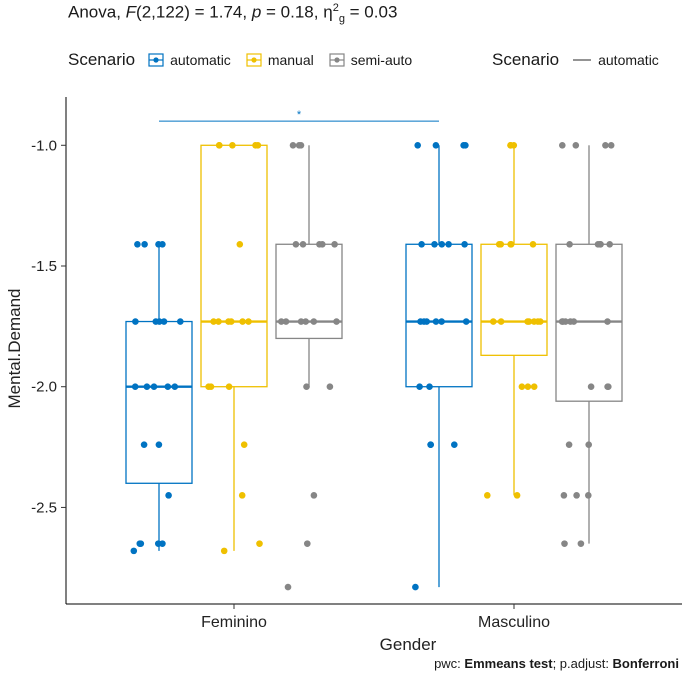 The height and width of the screenshot is (679, 685). Describe the element at coordinates (408, 644) in the screenshot. I see `x-axis-title: Gender` at that location.